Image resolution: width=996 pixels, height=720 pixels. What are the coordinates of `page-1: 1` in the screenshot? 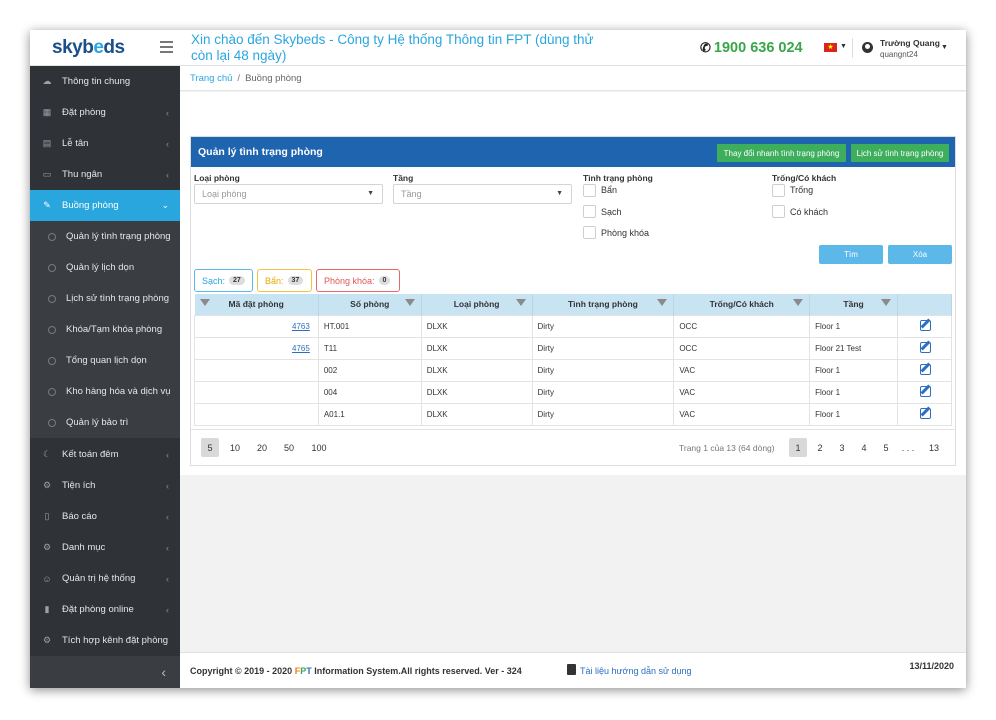 It's located at (798, 447).